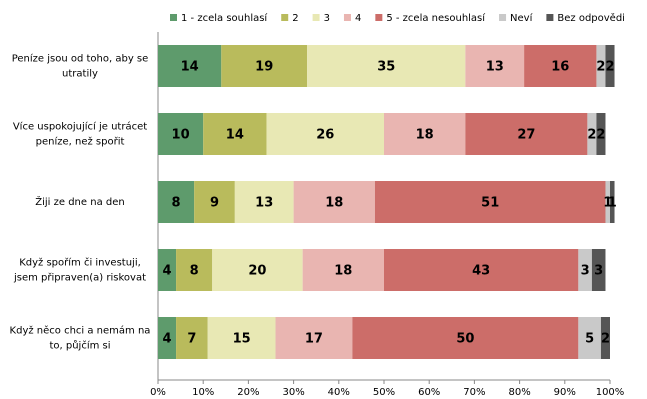 This screenshot has width=647, height=399. What do you see at coordinates (474, 392) in the screenshot?
I see `x-tick-label: 70%` at bounding box center [474, 392].